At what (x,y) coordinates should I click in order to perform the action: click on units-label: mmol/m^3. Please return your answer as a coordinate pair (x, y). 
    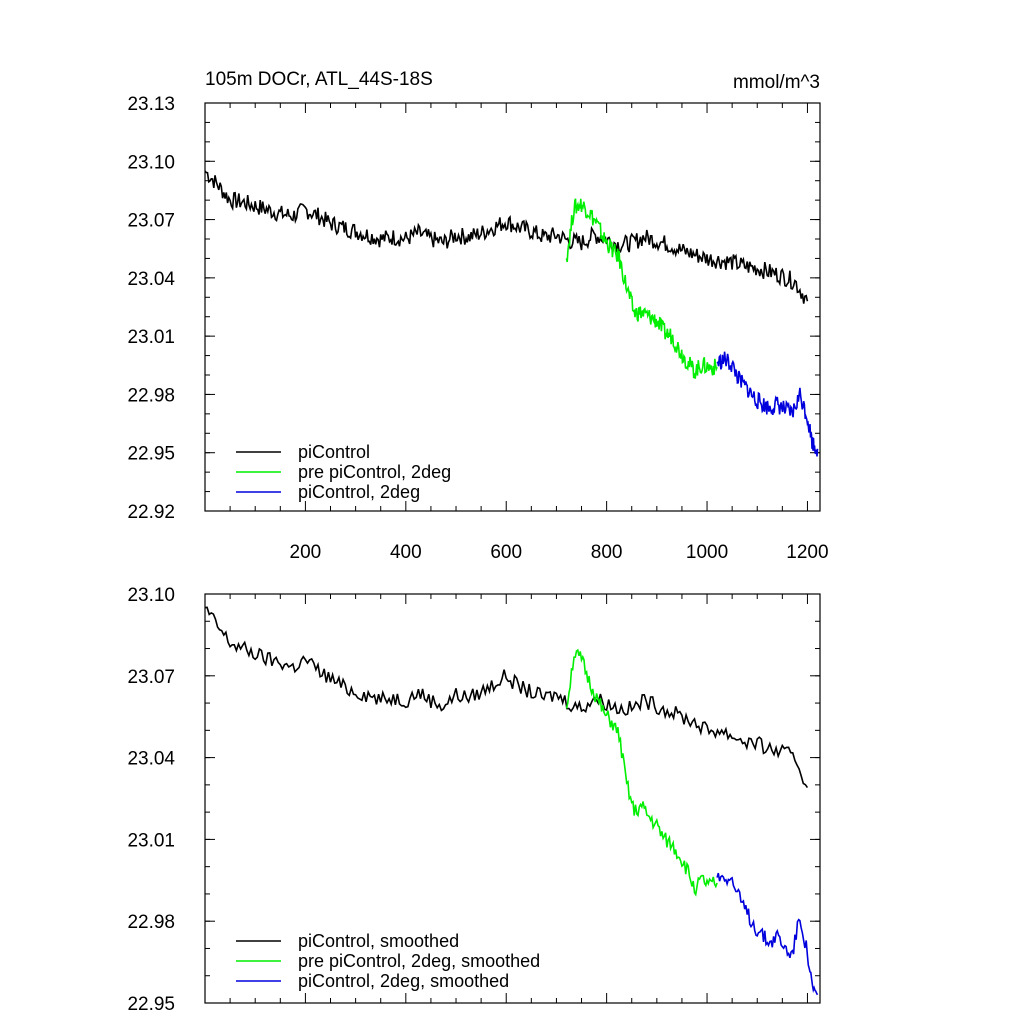
    Looking at the image, I should click on (776, 82).